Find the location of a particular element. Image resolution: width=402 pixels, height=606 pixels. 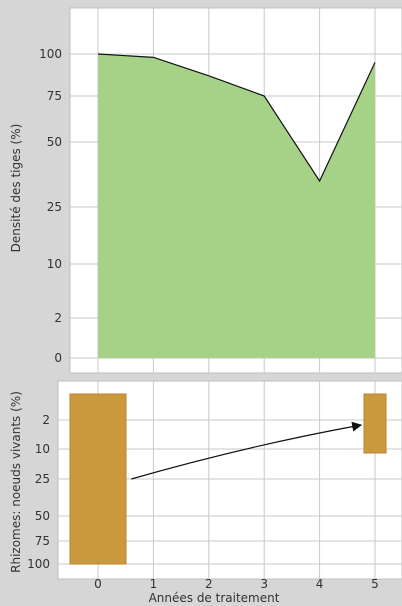

bottom-x-tick-3: 3 is located at coordinates (264, 584).